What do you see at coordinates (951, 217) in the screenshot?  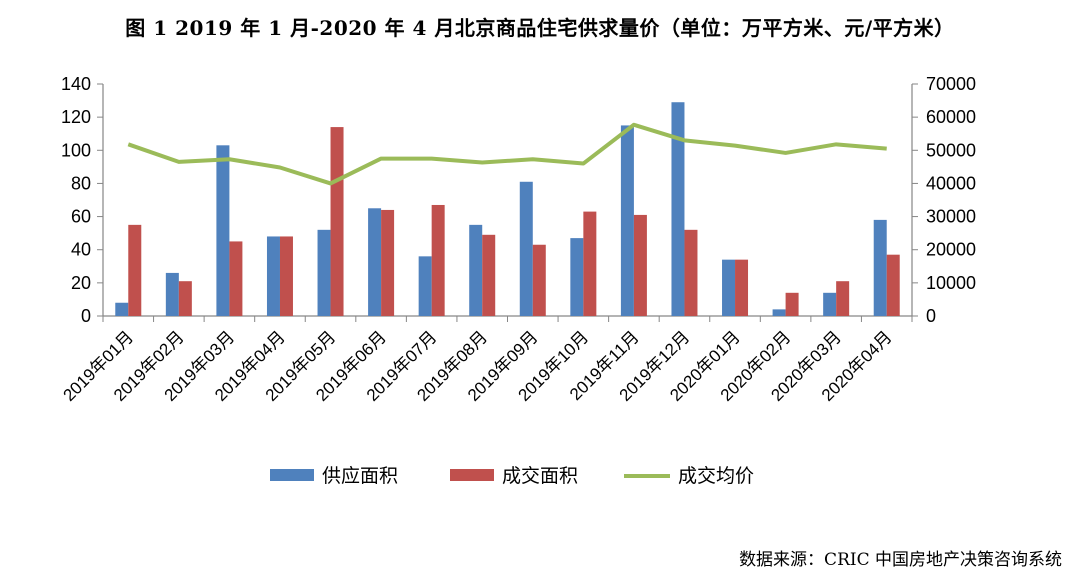 I see `y-right-tick-label: 30000` at bounding box center [951, 217].